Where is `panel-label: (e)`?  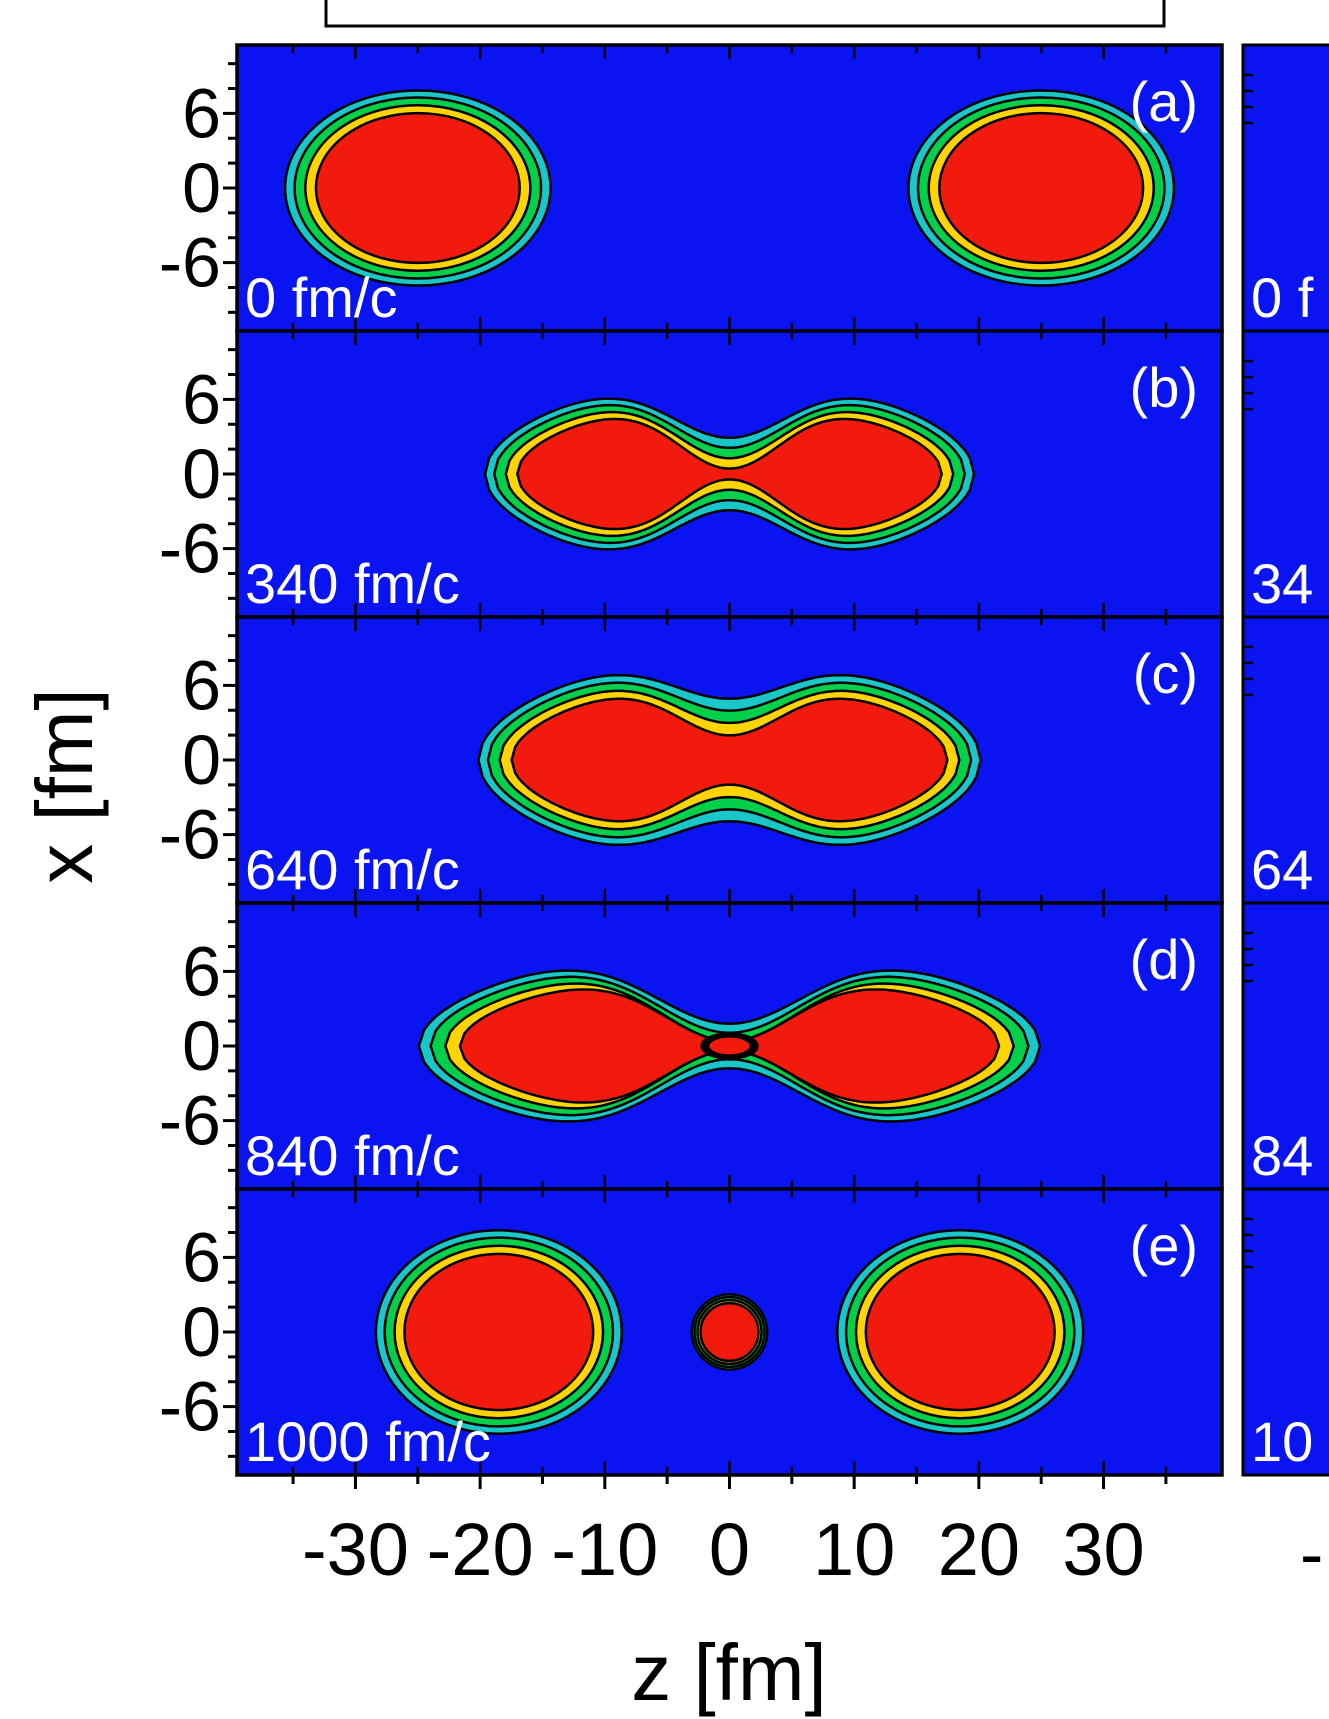
panel-label: (e) is located at coordinates (1164, 1245).